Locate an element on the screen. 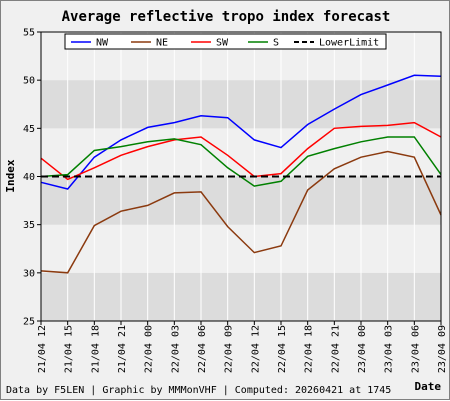 The width and height of the screenshot is (450, 401). legend: NW NE SW S LowerLimit is located at coordinates (225, 41).